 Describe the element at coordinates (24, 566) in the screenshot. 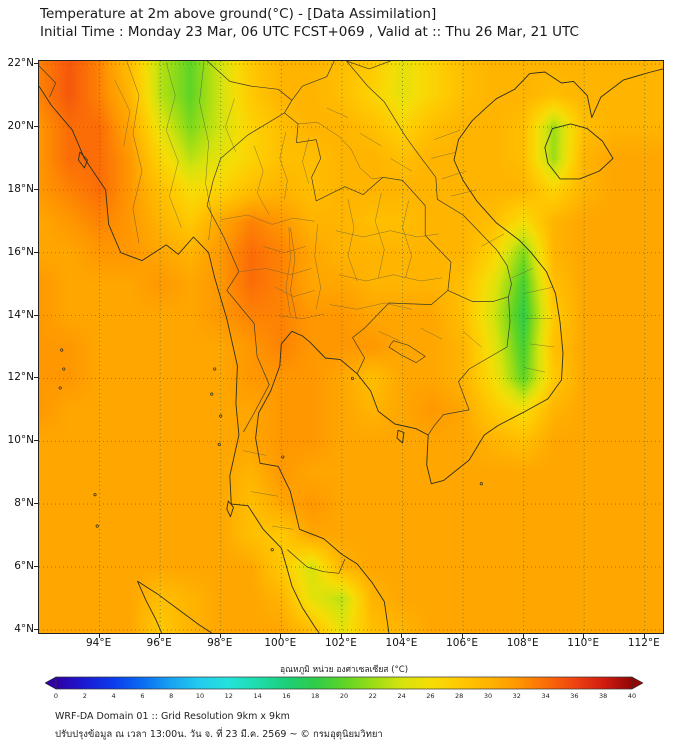

I see `lat-tick-label: 6°N` at that location.